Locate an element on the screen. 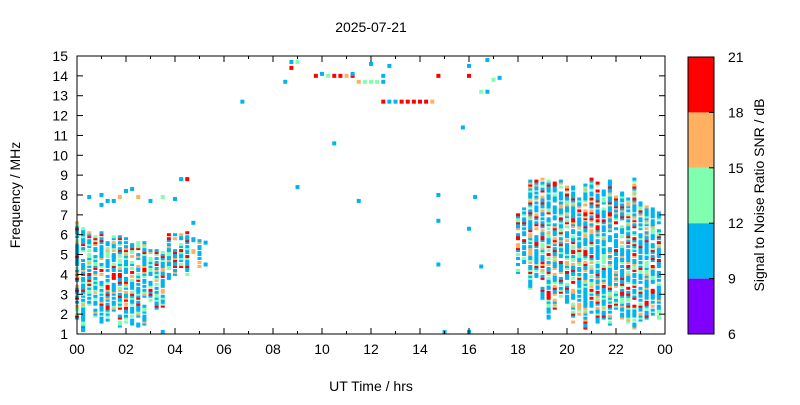  x-tick-label: 00 is located at coordinates (665, 349).